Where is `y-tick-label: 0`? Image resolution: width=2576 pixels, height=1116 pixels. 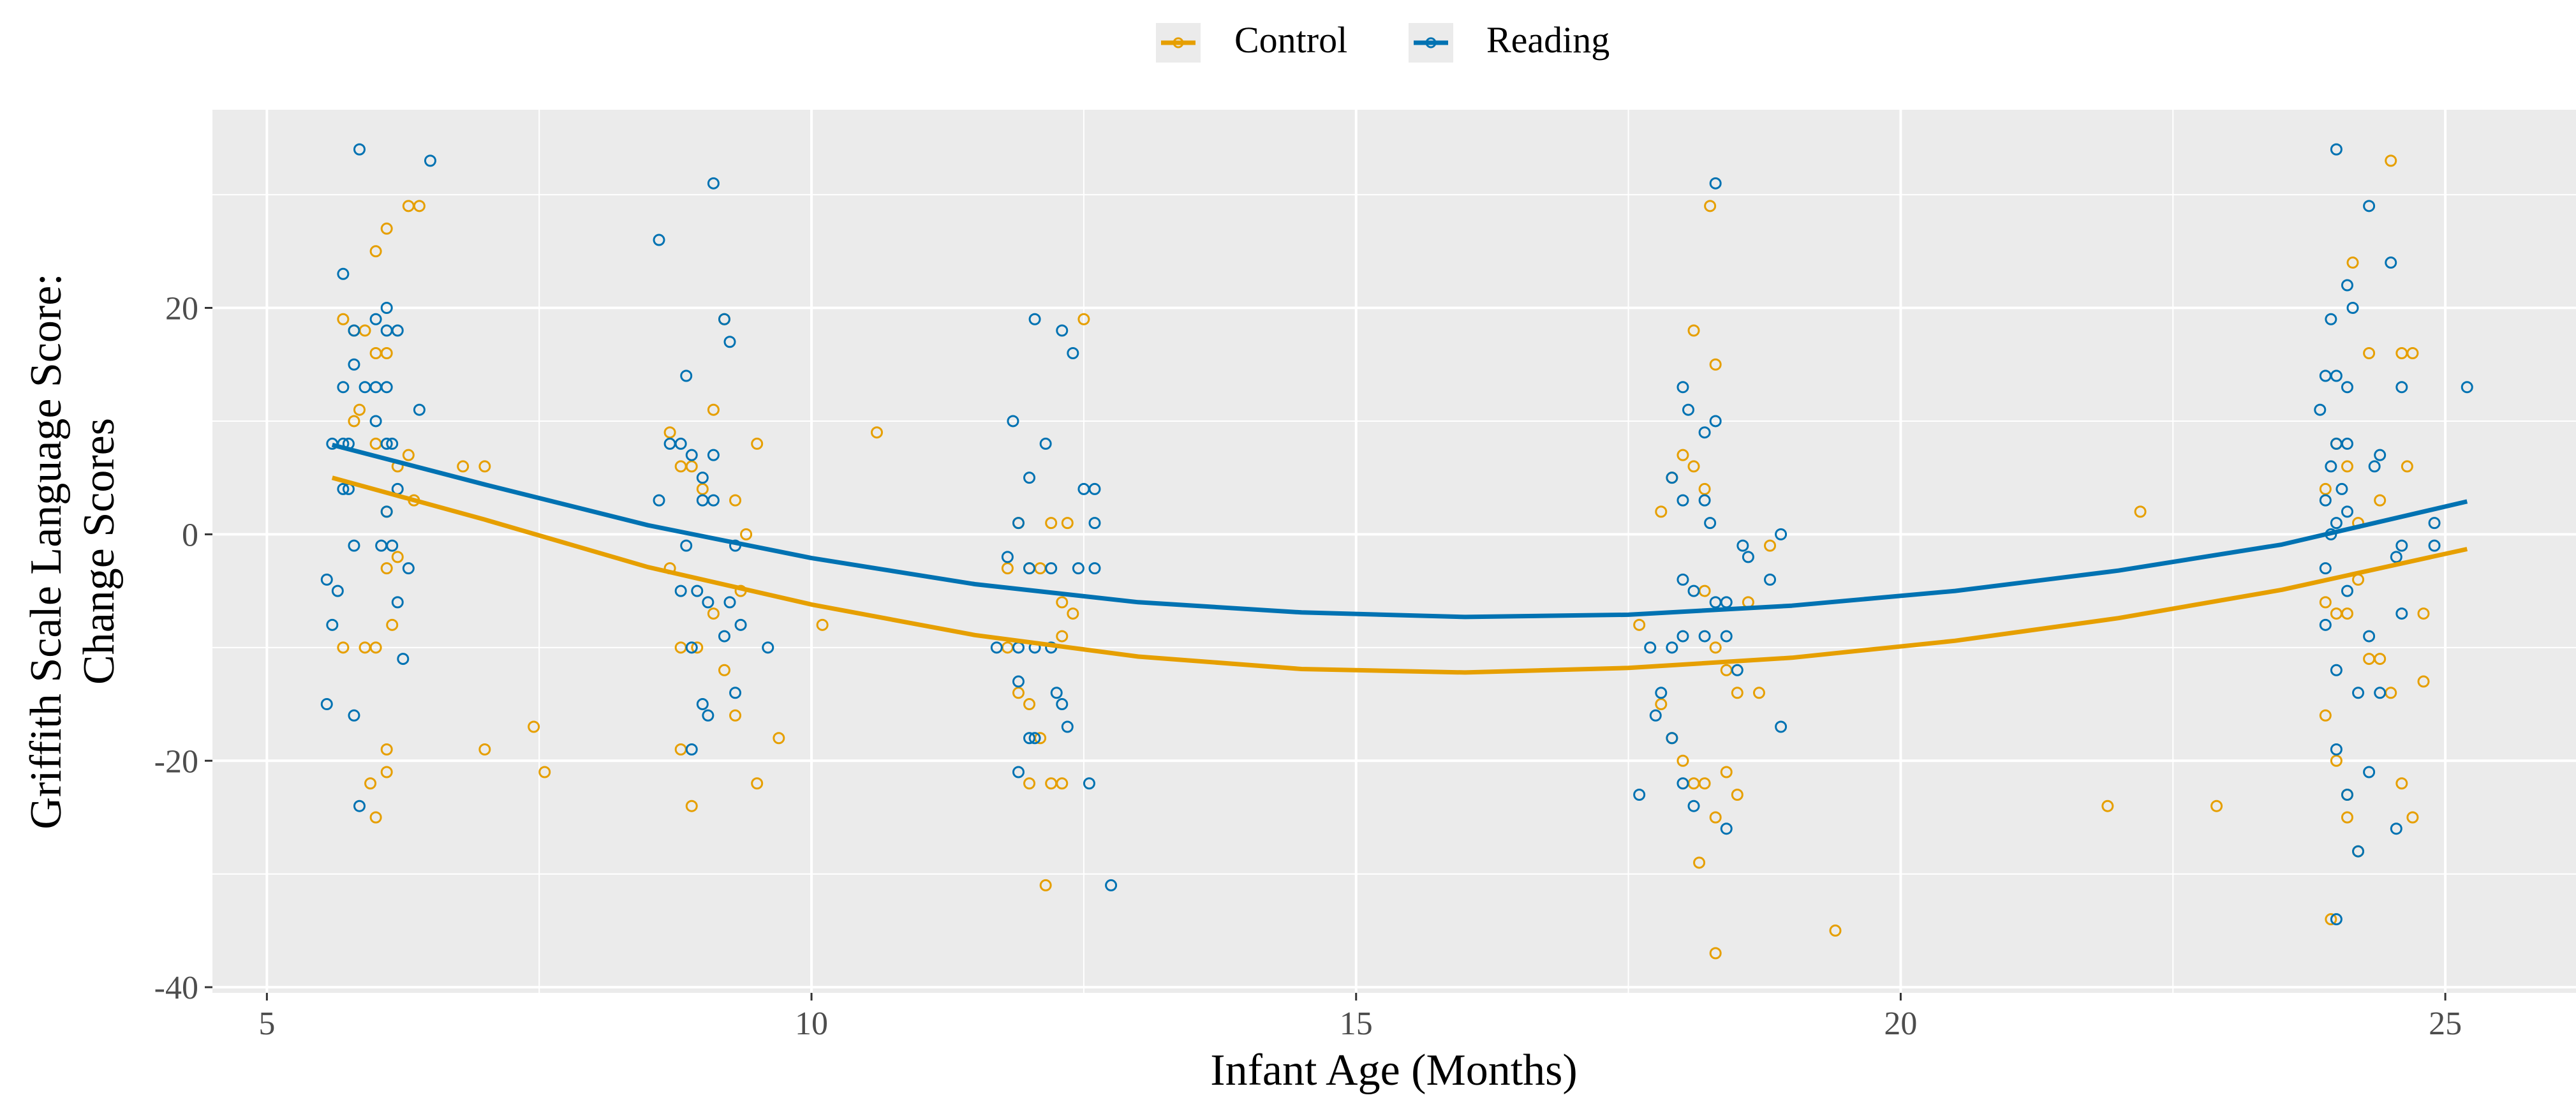
y-tick-label: 0 is located at coordinates (190, 535).